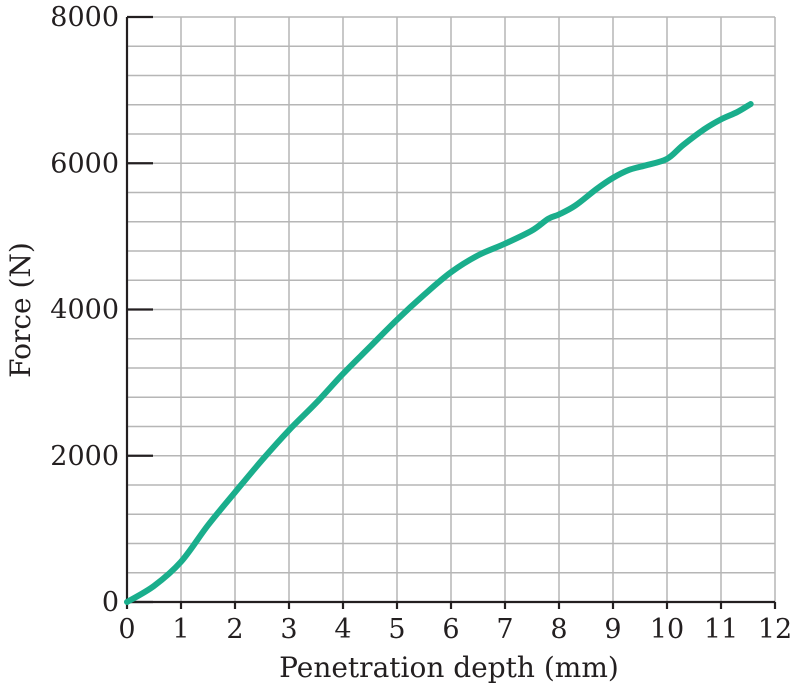  What do you see at coordinates (288, 629) in the screenshot?
I see `x-tick-label: 3` at bounding box center [288, 629].